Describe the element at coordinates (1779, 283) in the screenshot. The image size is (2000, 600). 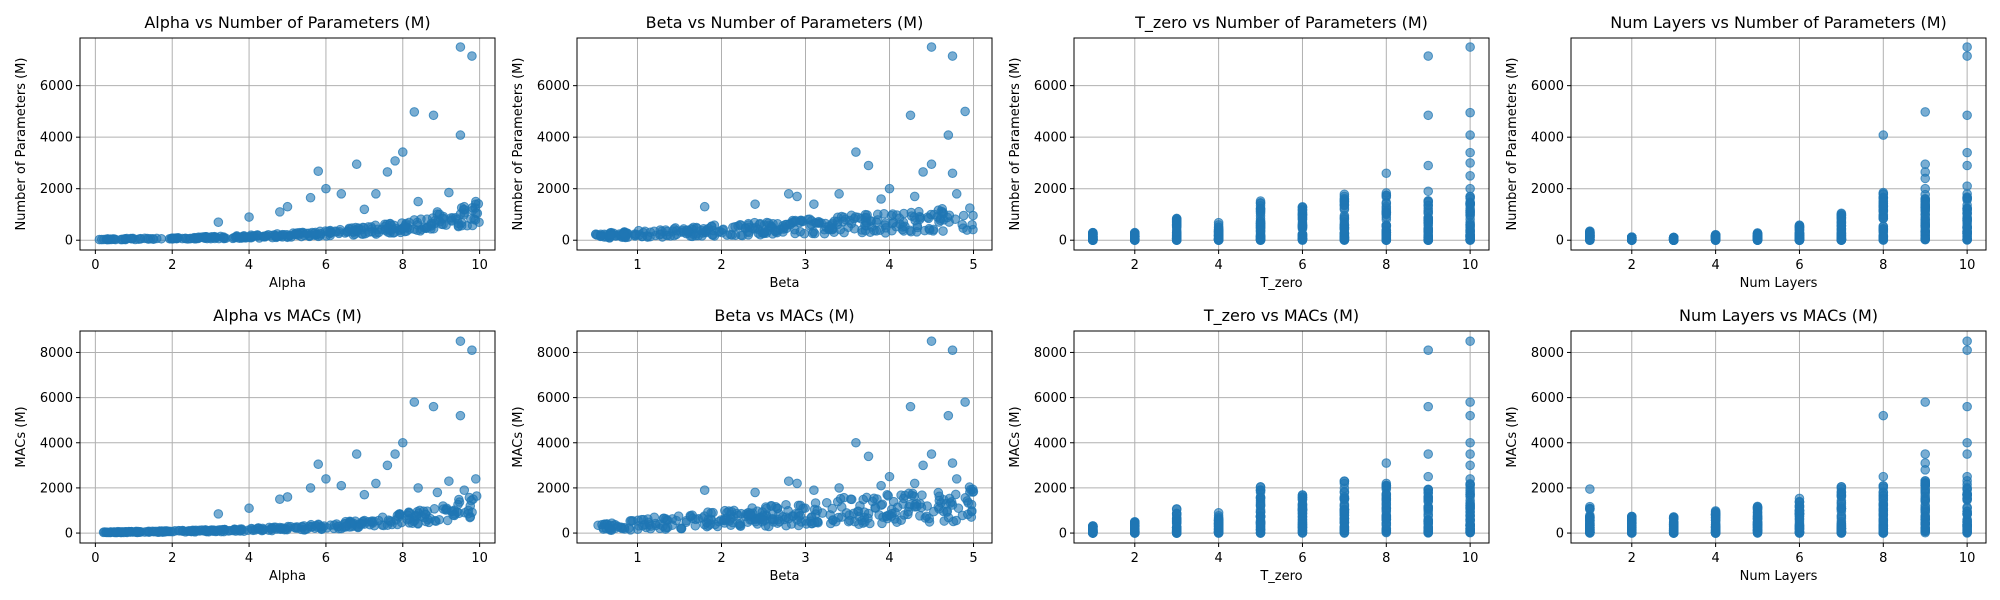
I see `x-axis-label: Num Layers` at that location.